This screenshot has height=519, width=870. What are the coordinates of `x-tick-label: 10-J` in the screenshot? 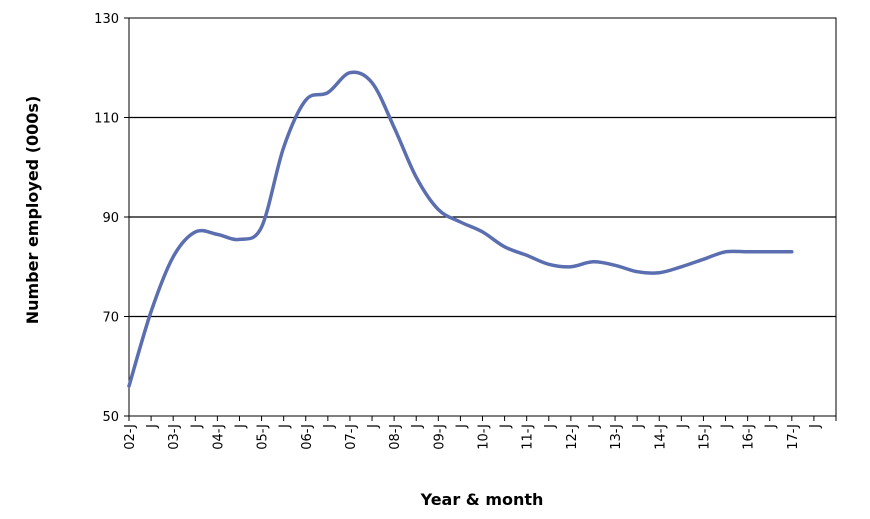 It's located at (484, 437).